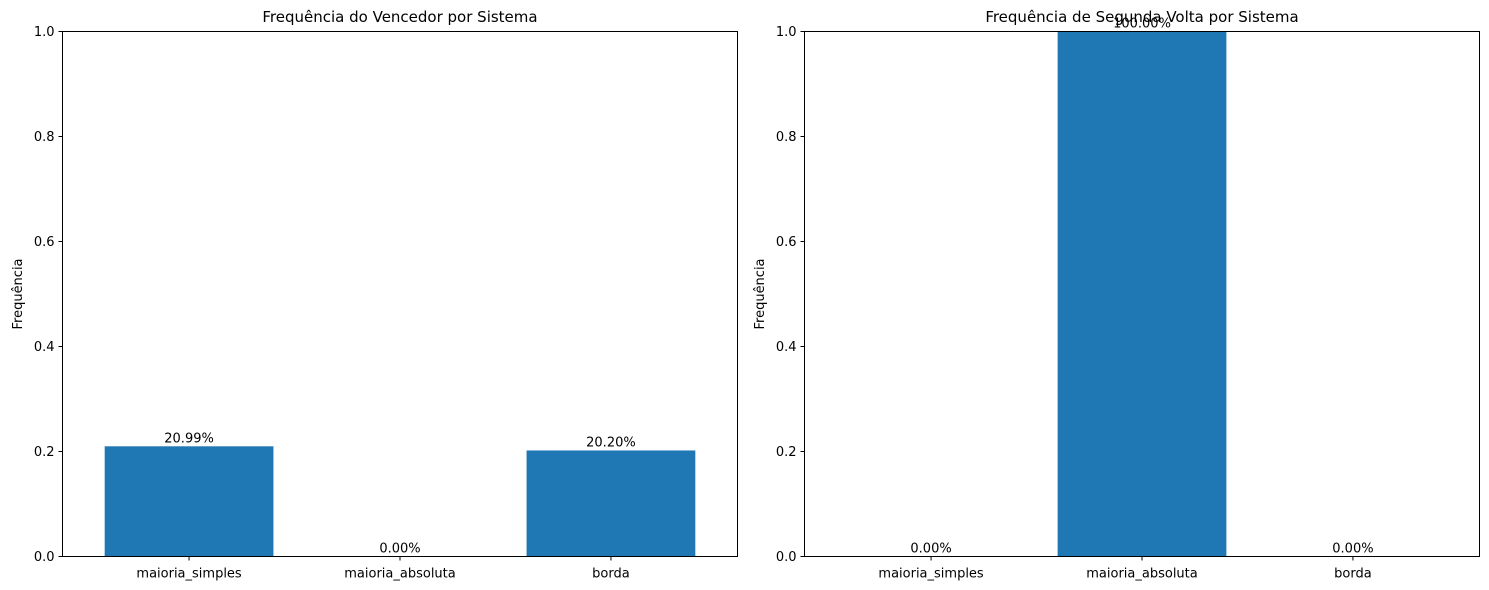 This screenshot has width=1489, height=590. I want to click on chart-title: Frequência do Vencedor por Sistema, so click(399, 17).